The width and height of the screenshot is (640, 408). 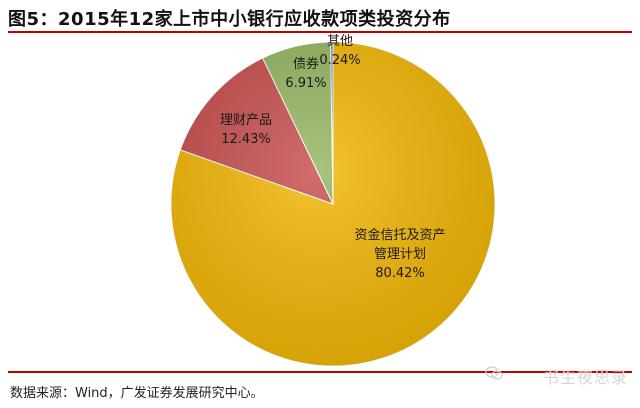 What do you see at coordinates (339, 51) in the screenshot?
I see `slice-label: 其他 0.24%` at bounding box center [339, 51].